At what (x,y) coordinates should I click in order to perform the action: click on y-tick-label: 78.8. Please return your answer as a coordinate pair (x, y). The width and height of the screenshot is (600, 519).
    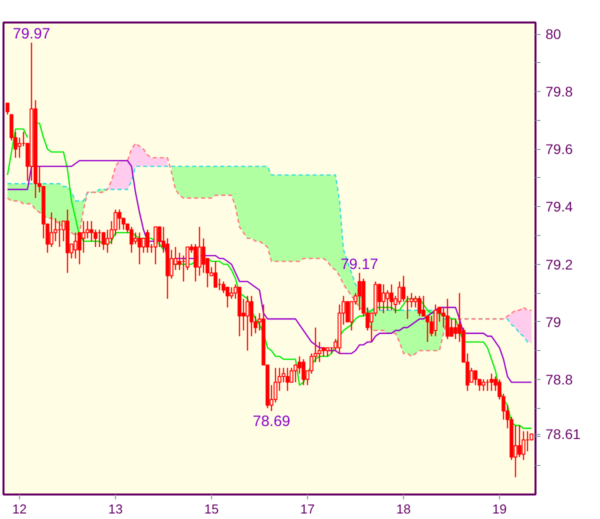
    Looking at the image, I should click on (559, 379).